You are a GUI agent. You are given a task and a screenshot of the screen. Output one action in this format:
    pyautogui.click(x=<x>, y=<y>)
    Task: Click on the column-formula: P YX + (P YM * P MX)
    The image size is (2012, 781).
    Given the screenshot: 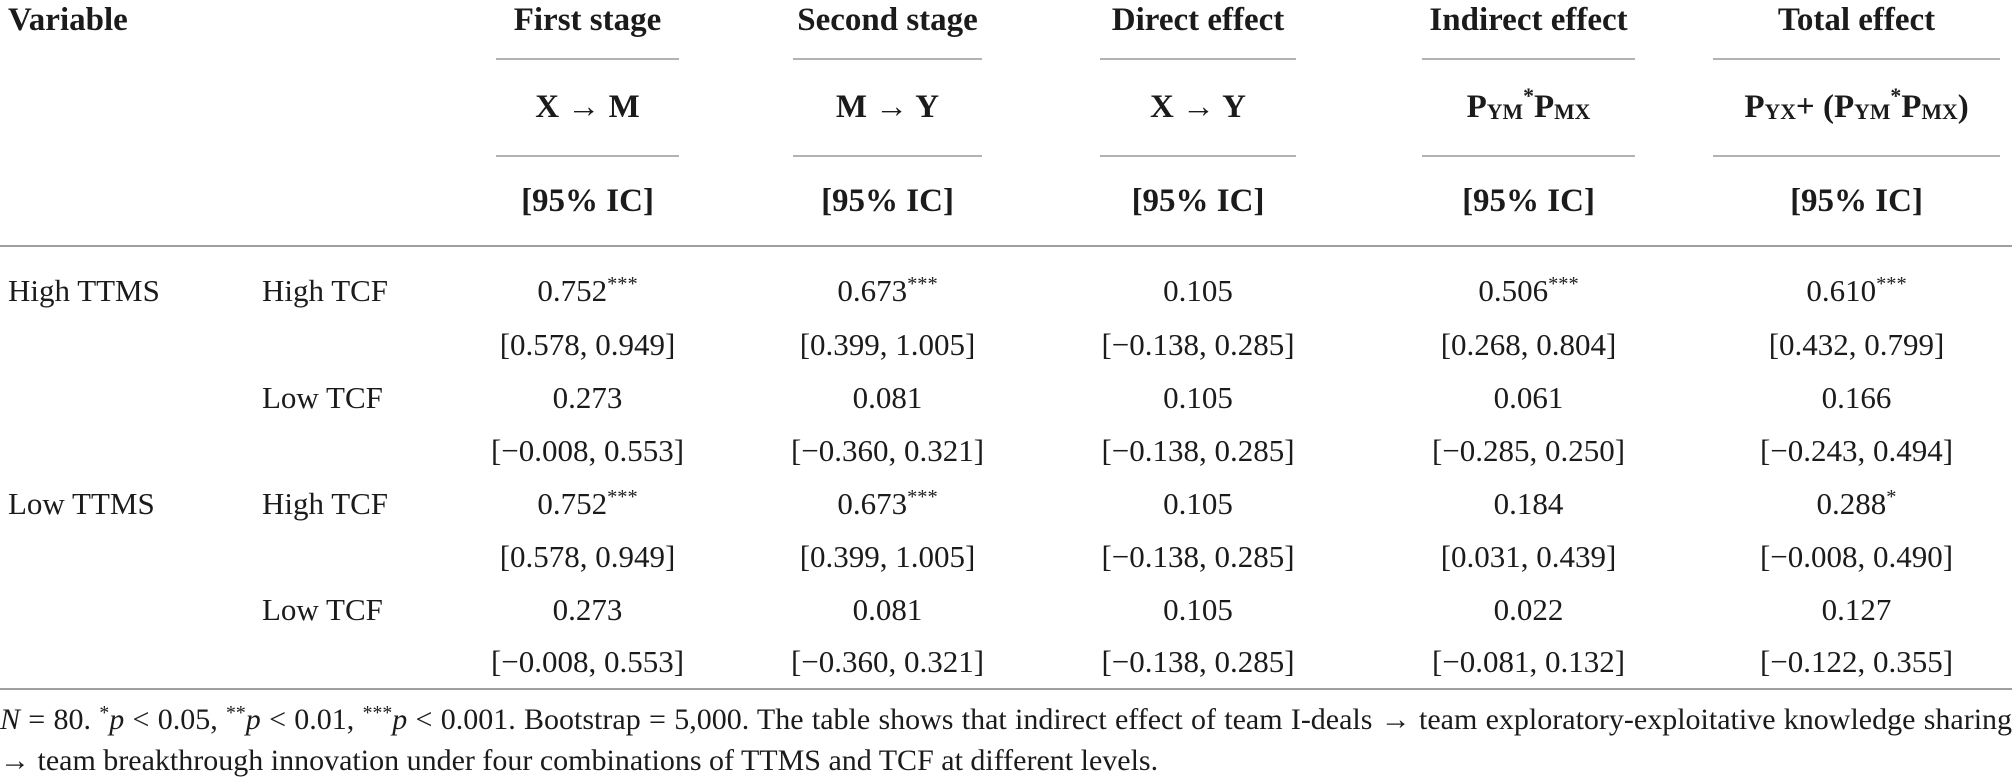 What is the action you would take?
    pyautogui.click(x=1856, y=104)
    